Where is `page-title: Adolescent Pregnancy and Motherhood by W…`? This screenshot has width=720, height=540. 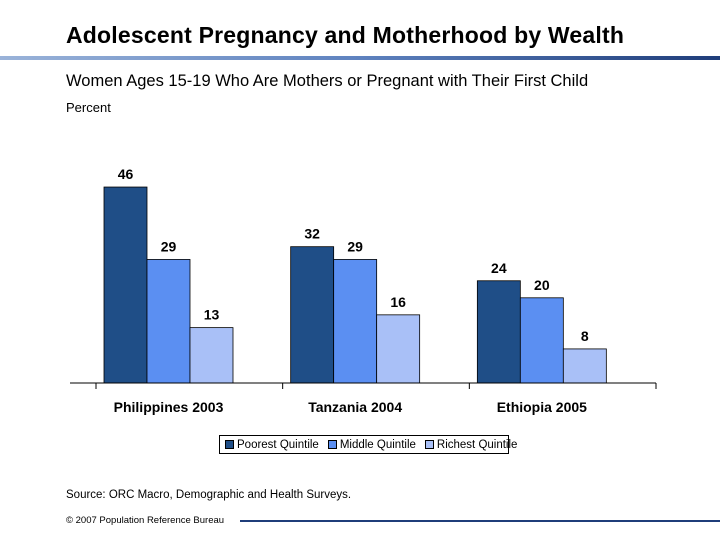 page-title: Adolescent Pregnancy and Motherhood by W… is located at coordinates (345, 35).